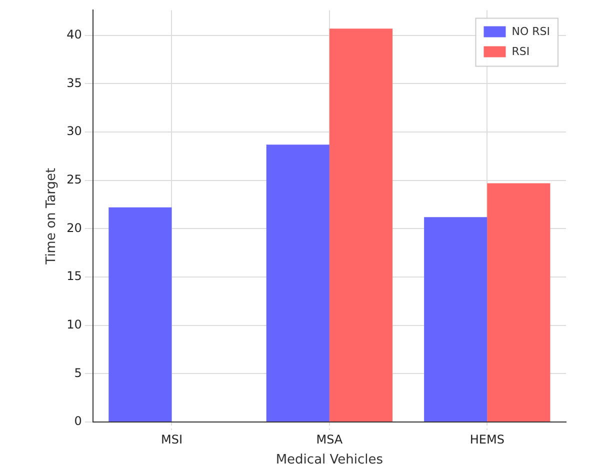 The image size is (616, 476). Describe the element at coordinates (74, 324) in the screenshot. I see `y-tick-label: 10` at that location.